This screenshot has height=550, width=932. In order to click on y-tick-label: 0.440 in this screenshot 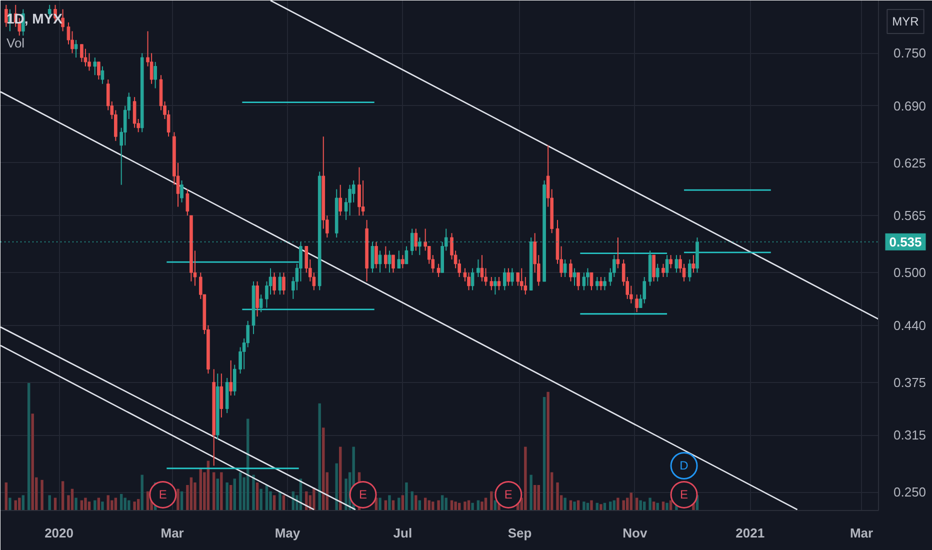, I will do `click(910, 325)`.